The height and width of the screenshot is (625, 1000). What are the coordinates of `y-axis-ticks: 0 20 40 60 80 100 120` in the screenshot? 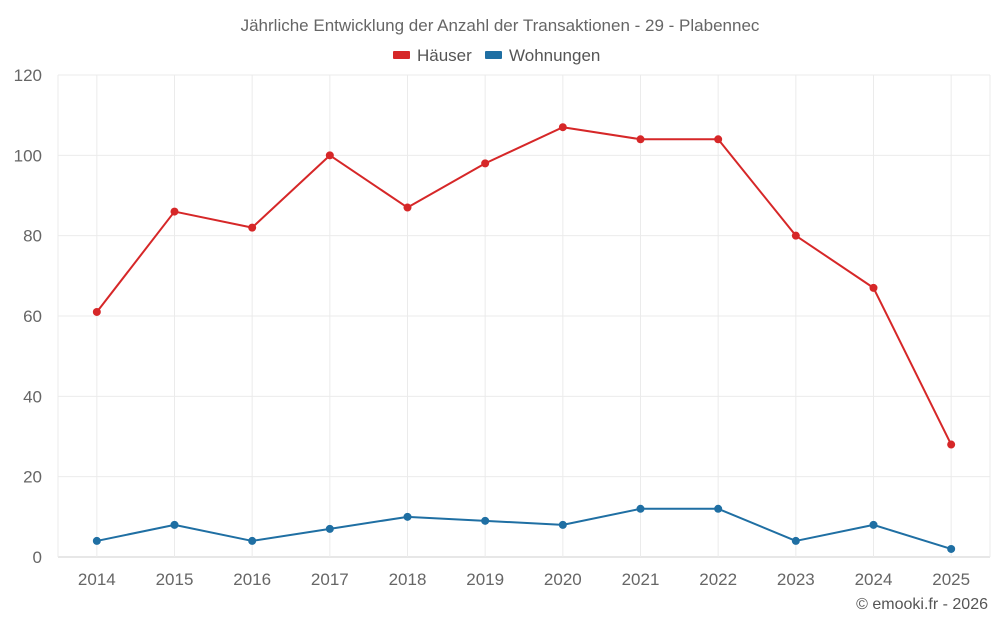 It's located at (28, 316).